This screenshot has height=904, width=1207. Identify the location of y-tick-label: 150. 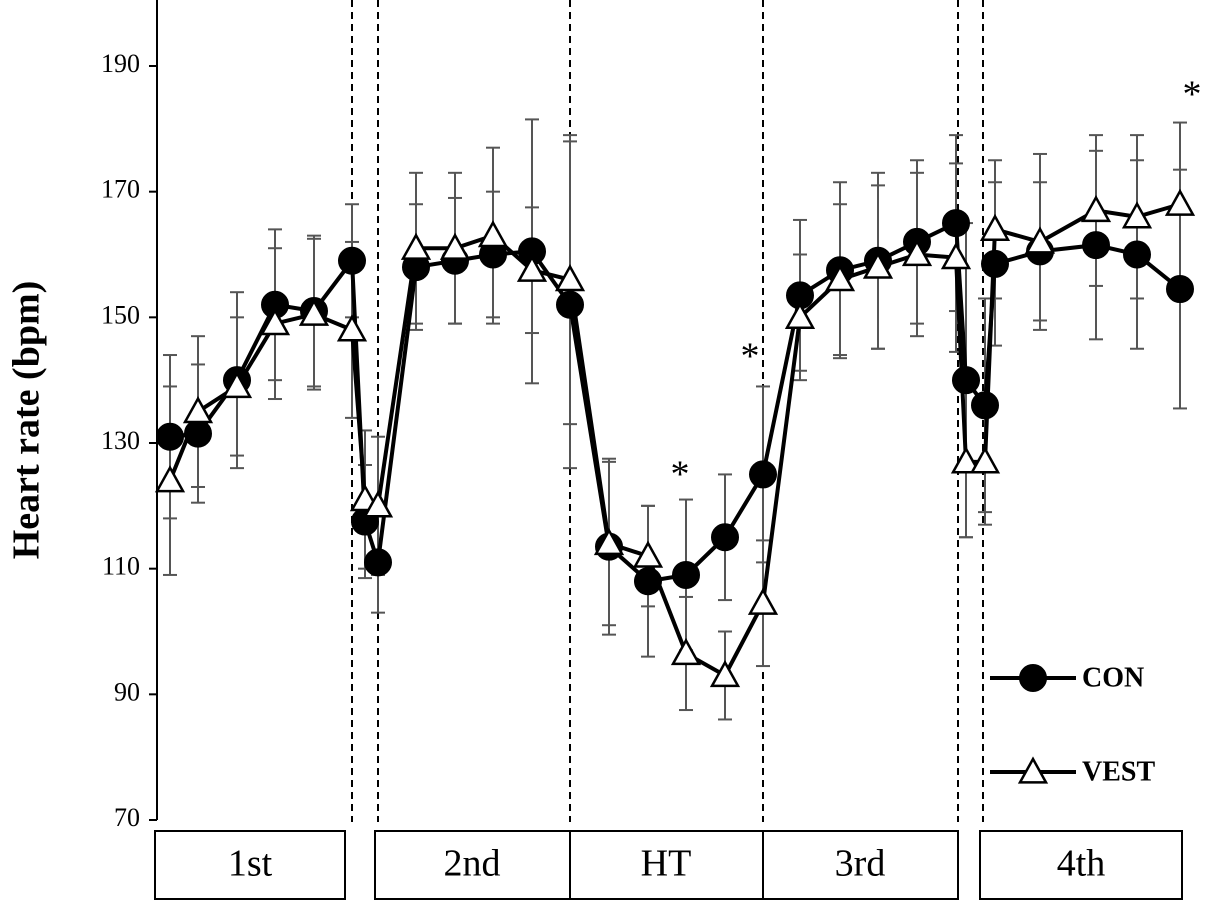
(120, 314).